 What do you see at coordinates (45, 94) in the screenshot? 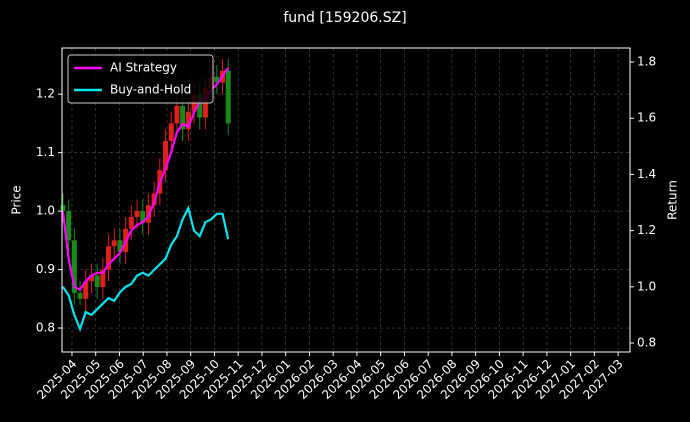
I see `y-tick-label: 1.2` at bounding box center [45, 94].